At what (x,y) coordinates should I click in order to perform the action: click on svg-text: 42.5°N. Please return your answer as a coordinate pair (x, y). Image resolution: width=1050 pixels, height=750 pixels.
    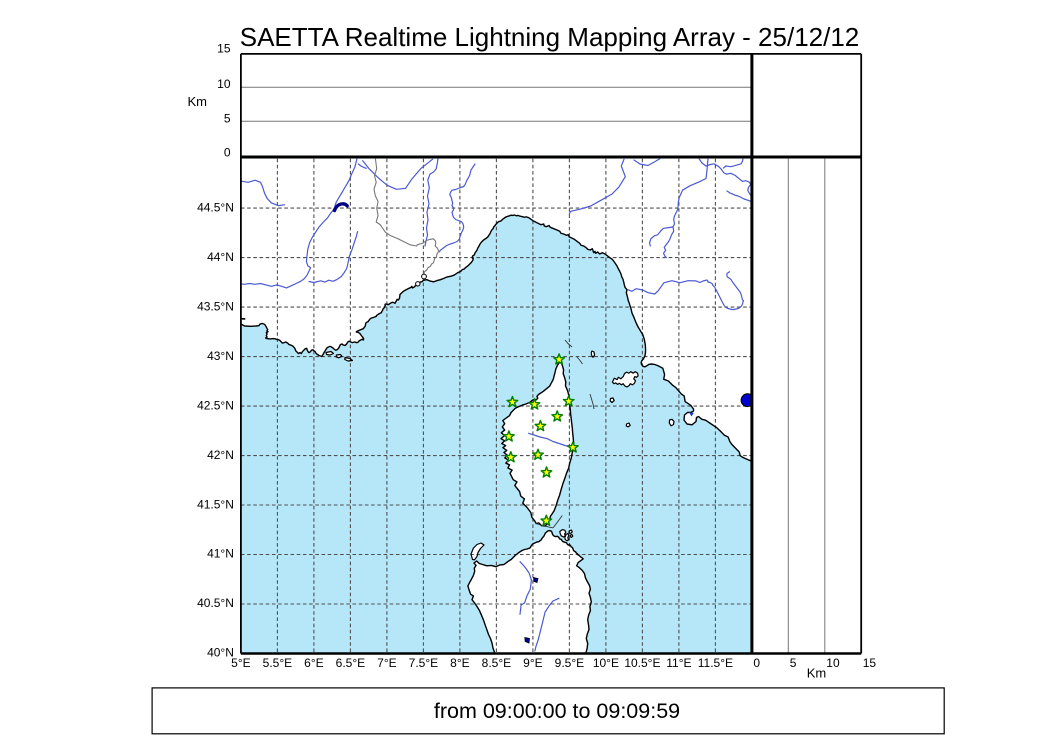
    Looking at the image, I should click on (215, 405).